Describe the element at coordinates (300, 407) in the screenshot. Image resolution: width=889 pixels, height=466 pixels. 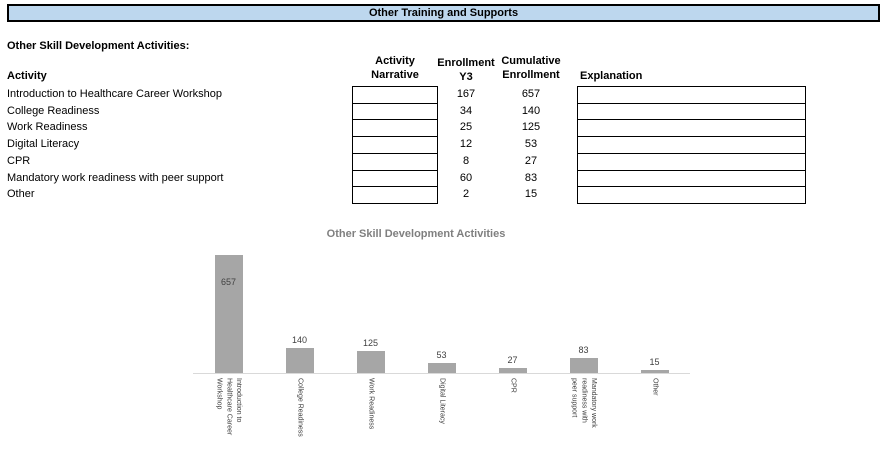
I see `x-axis-tick-label: College Readiness` at that location.